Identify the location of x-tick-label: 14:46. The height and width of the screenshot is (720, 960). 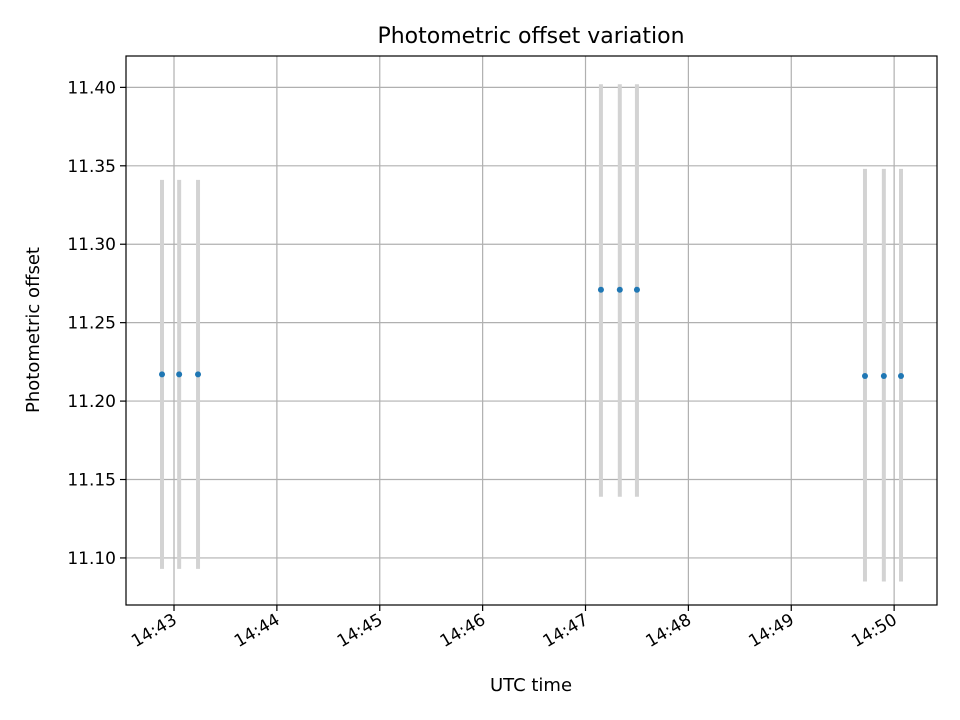
(463, 631).